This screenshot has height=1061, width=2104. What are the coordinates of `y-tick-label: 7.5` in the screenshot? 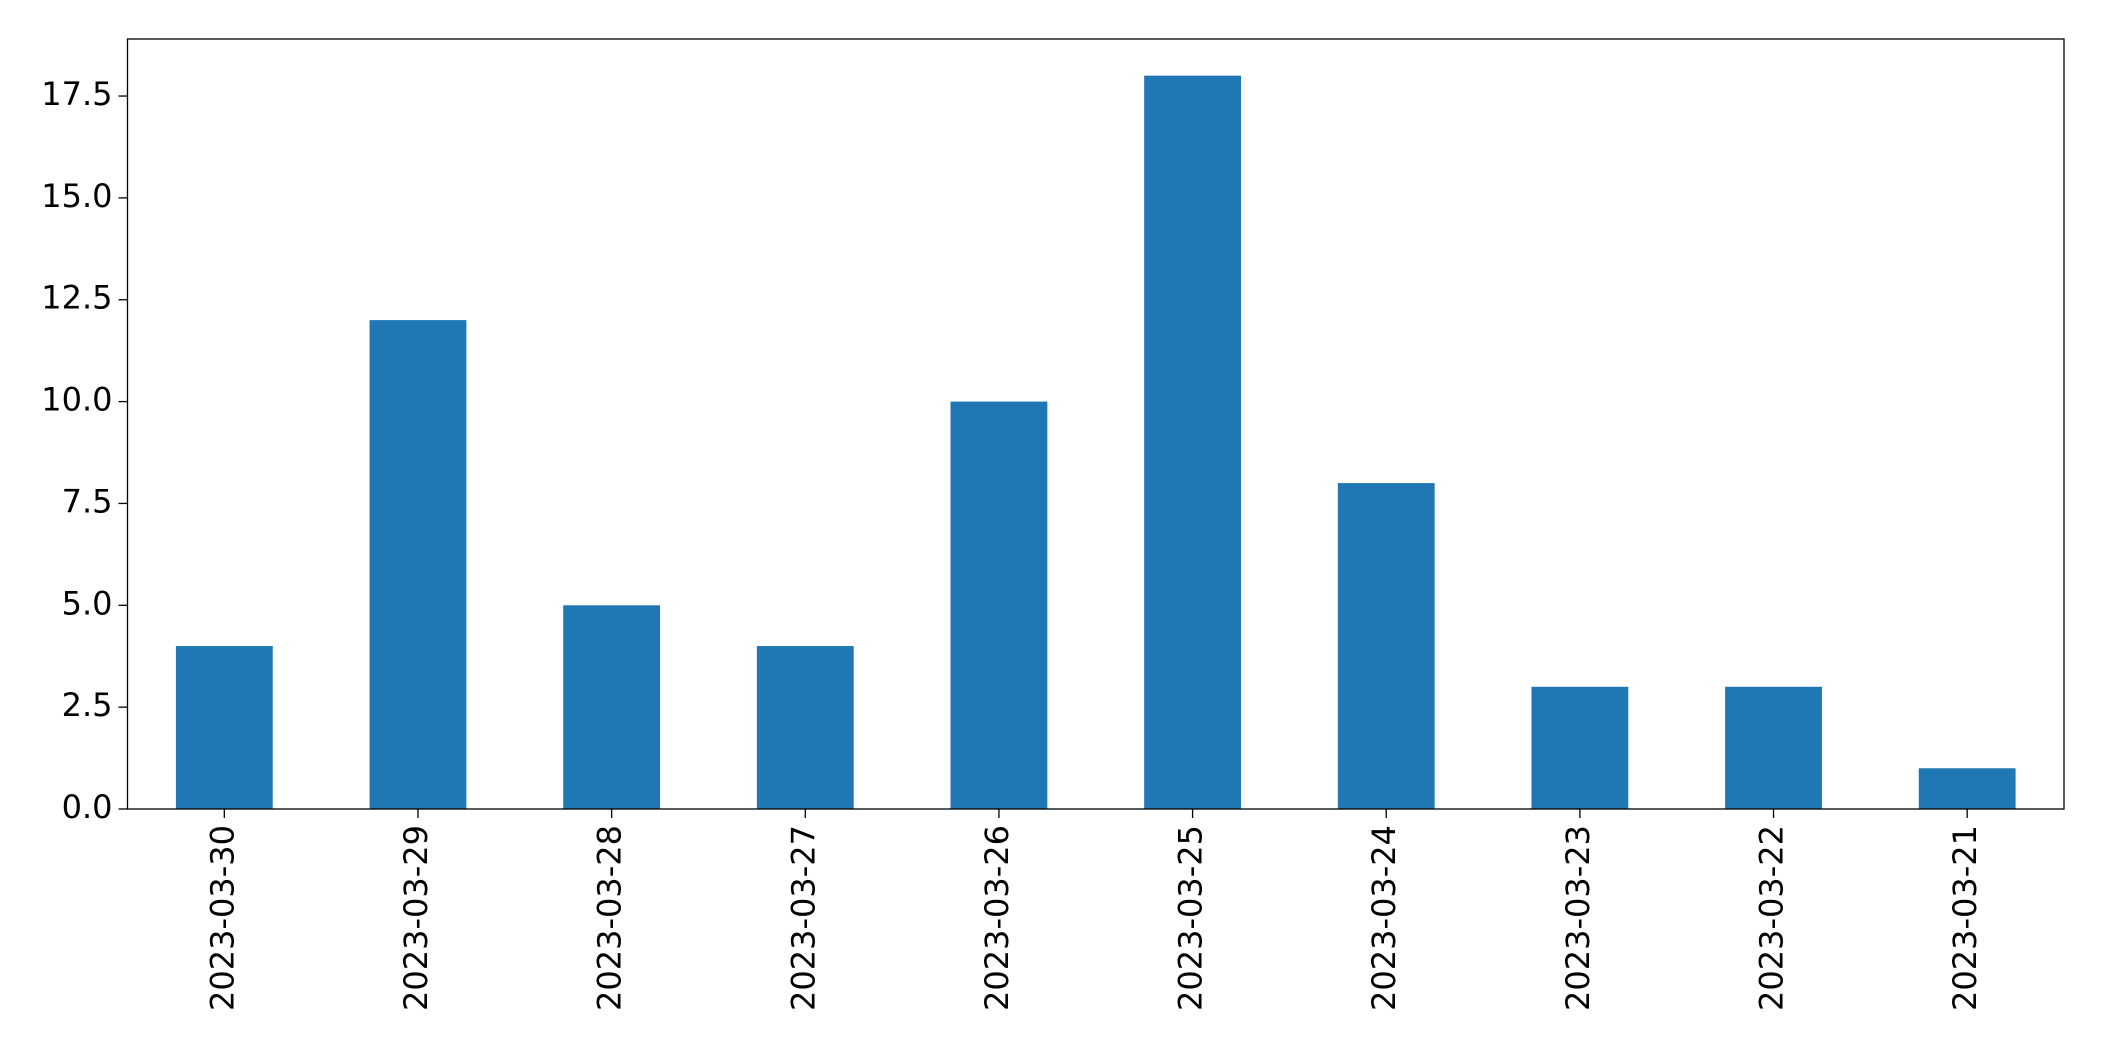 It's located at (87, 501).